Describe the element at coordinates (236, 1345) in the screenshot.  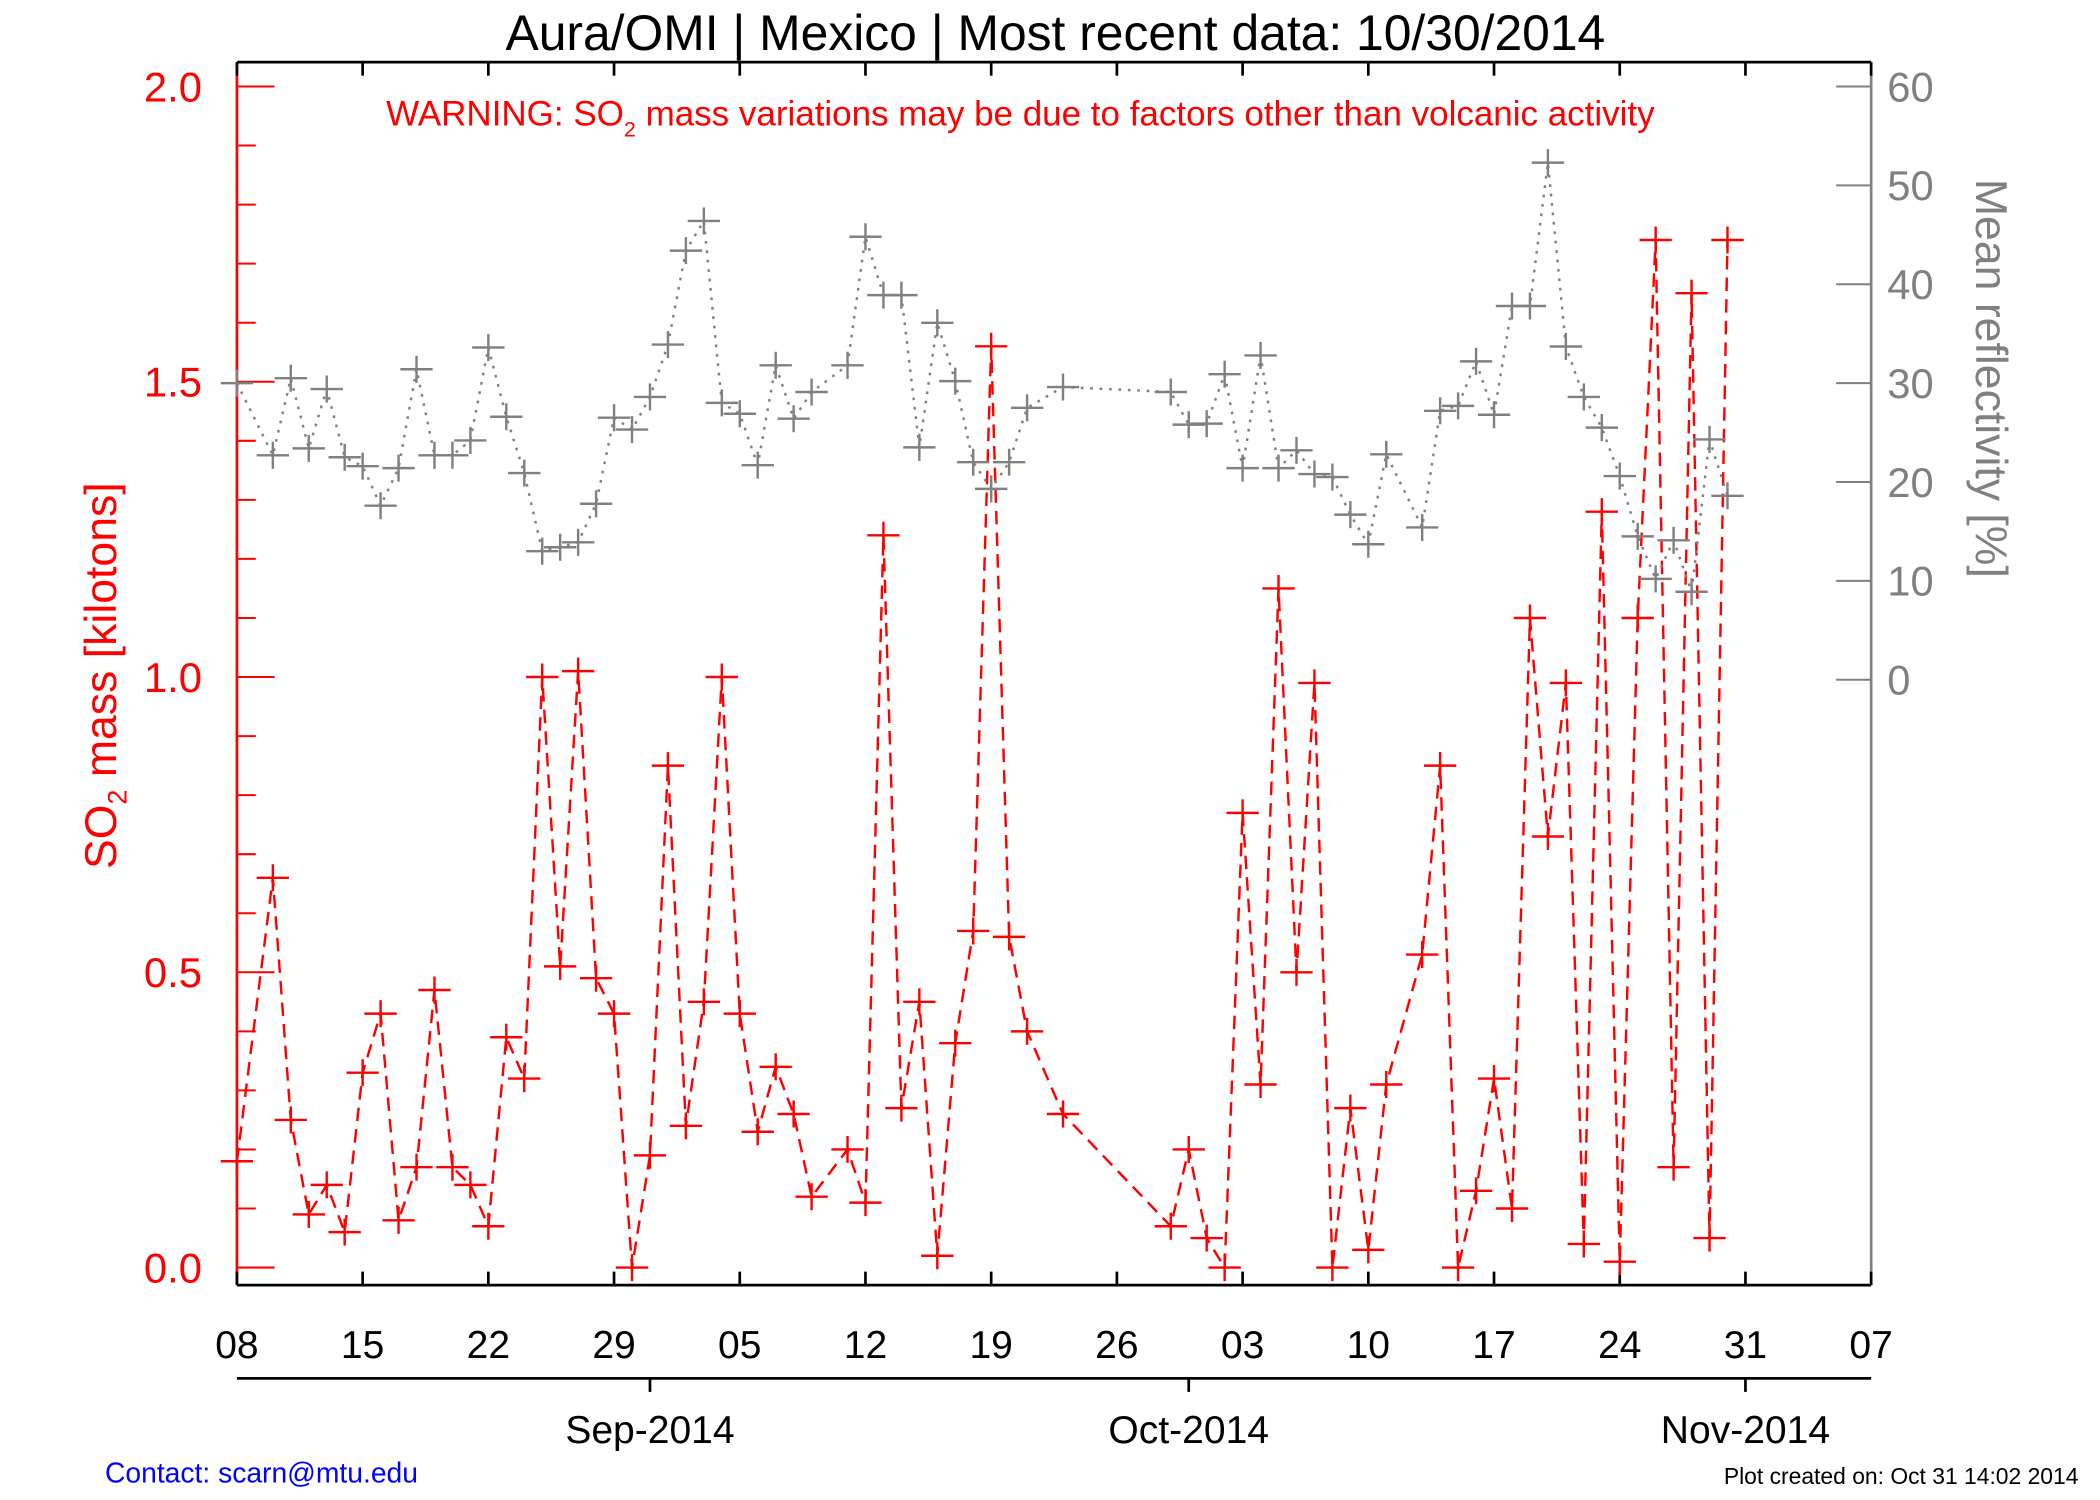
I see `x-tick-label: 08` at that location.